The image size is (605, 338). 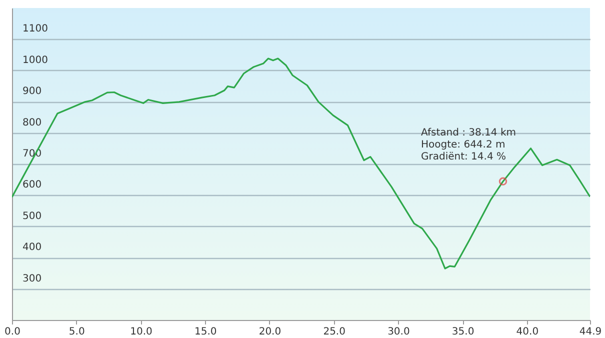 I want to click on x-tick-label: 40.0, so click(x=527, y=332).